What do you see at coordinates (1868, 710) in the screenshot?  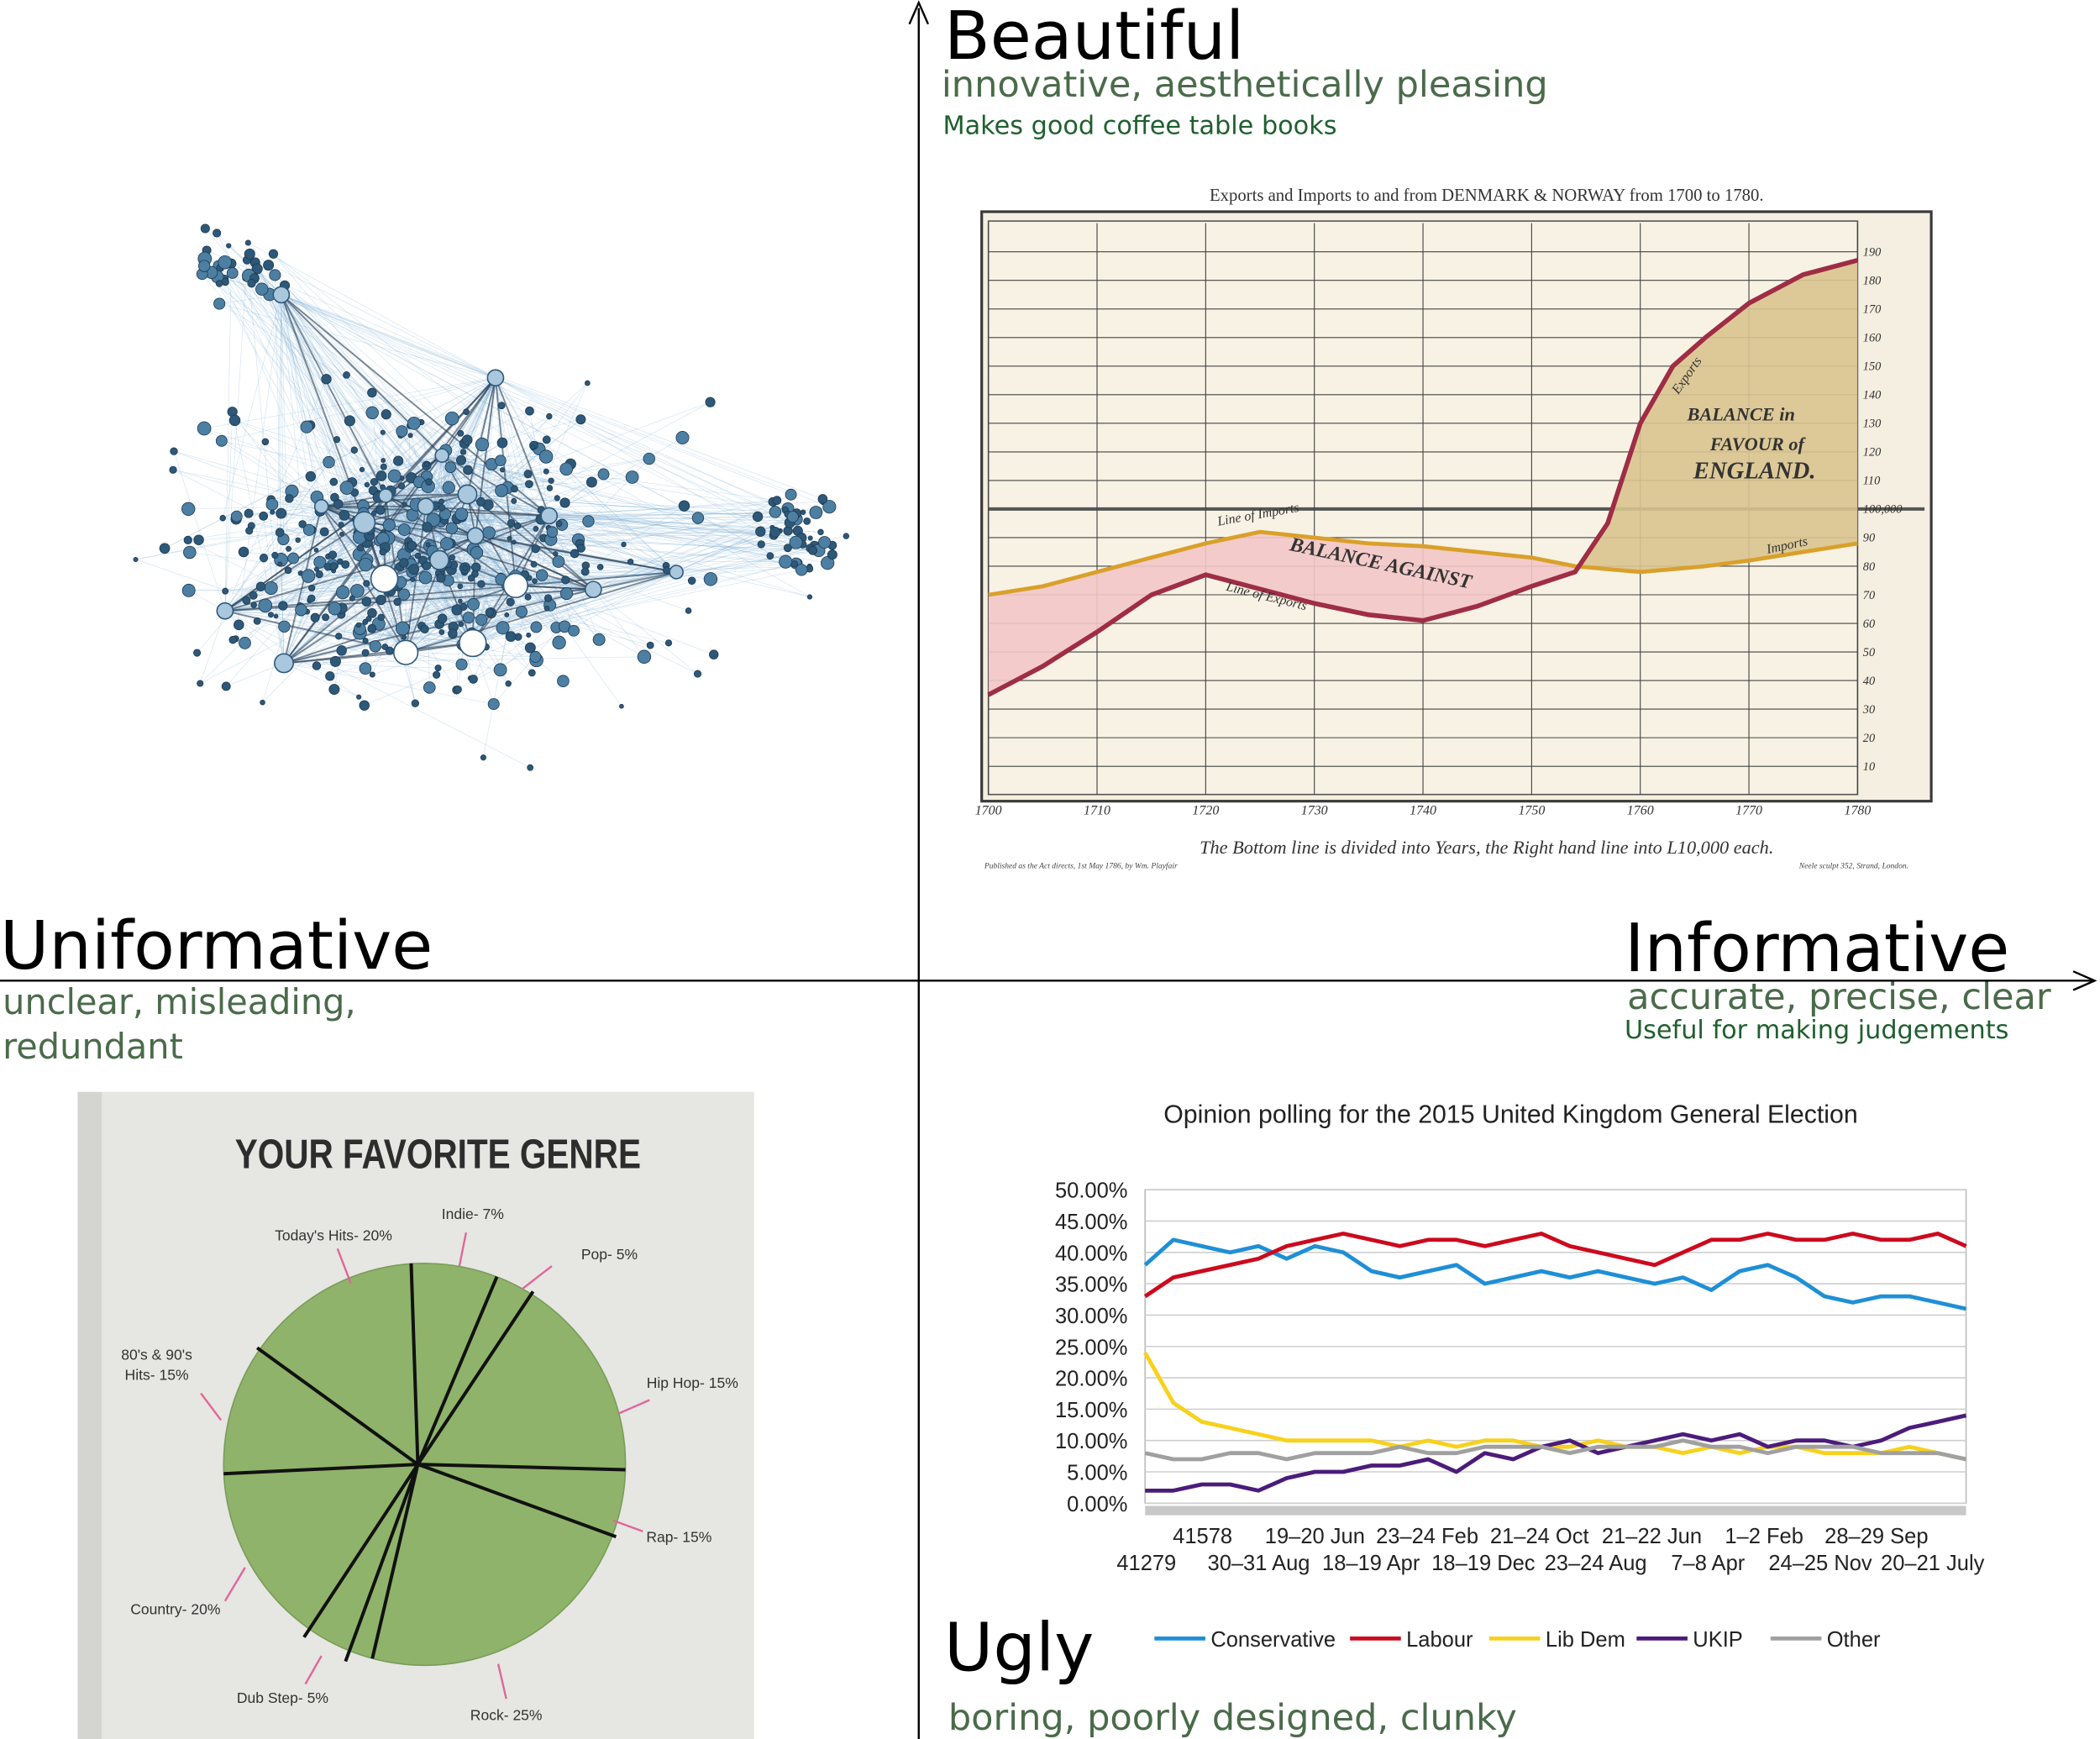 I see `y-tick-label: 30` at bounding box center [1868, 710].